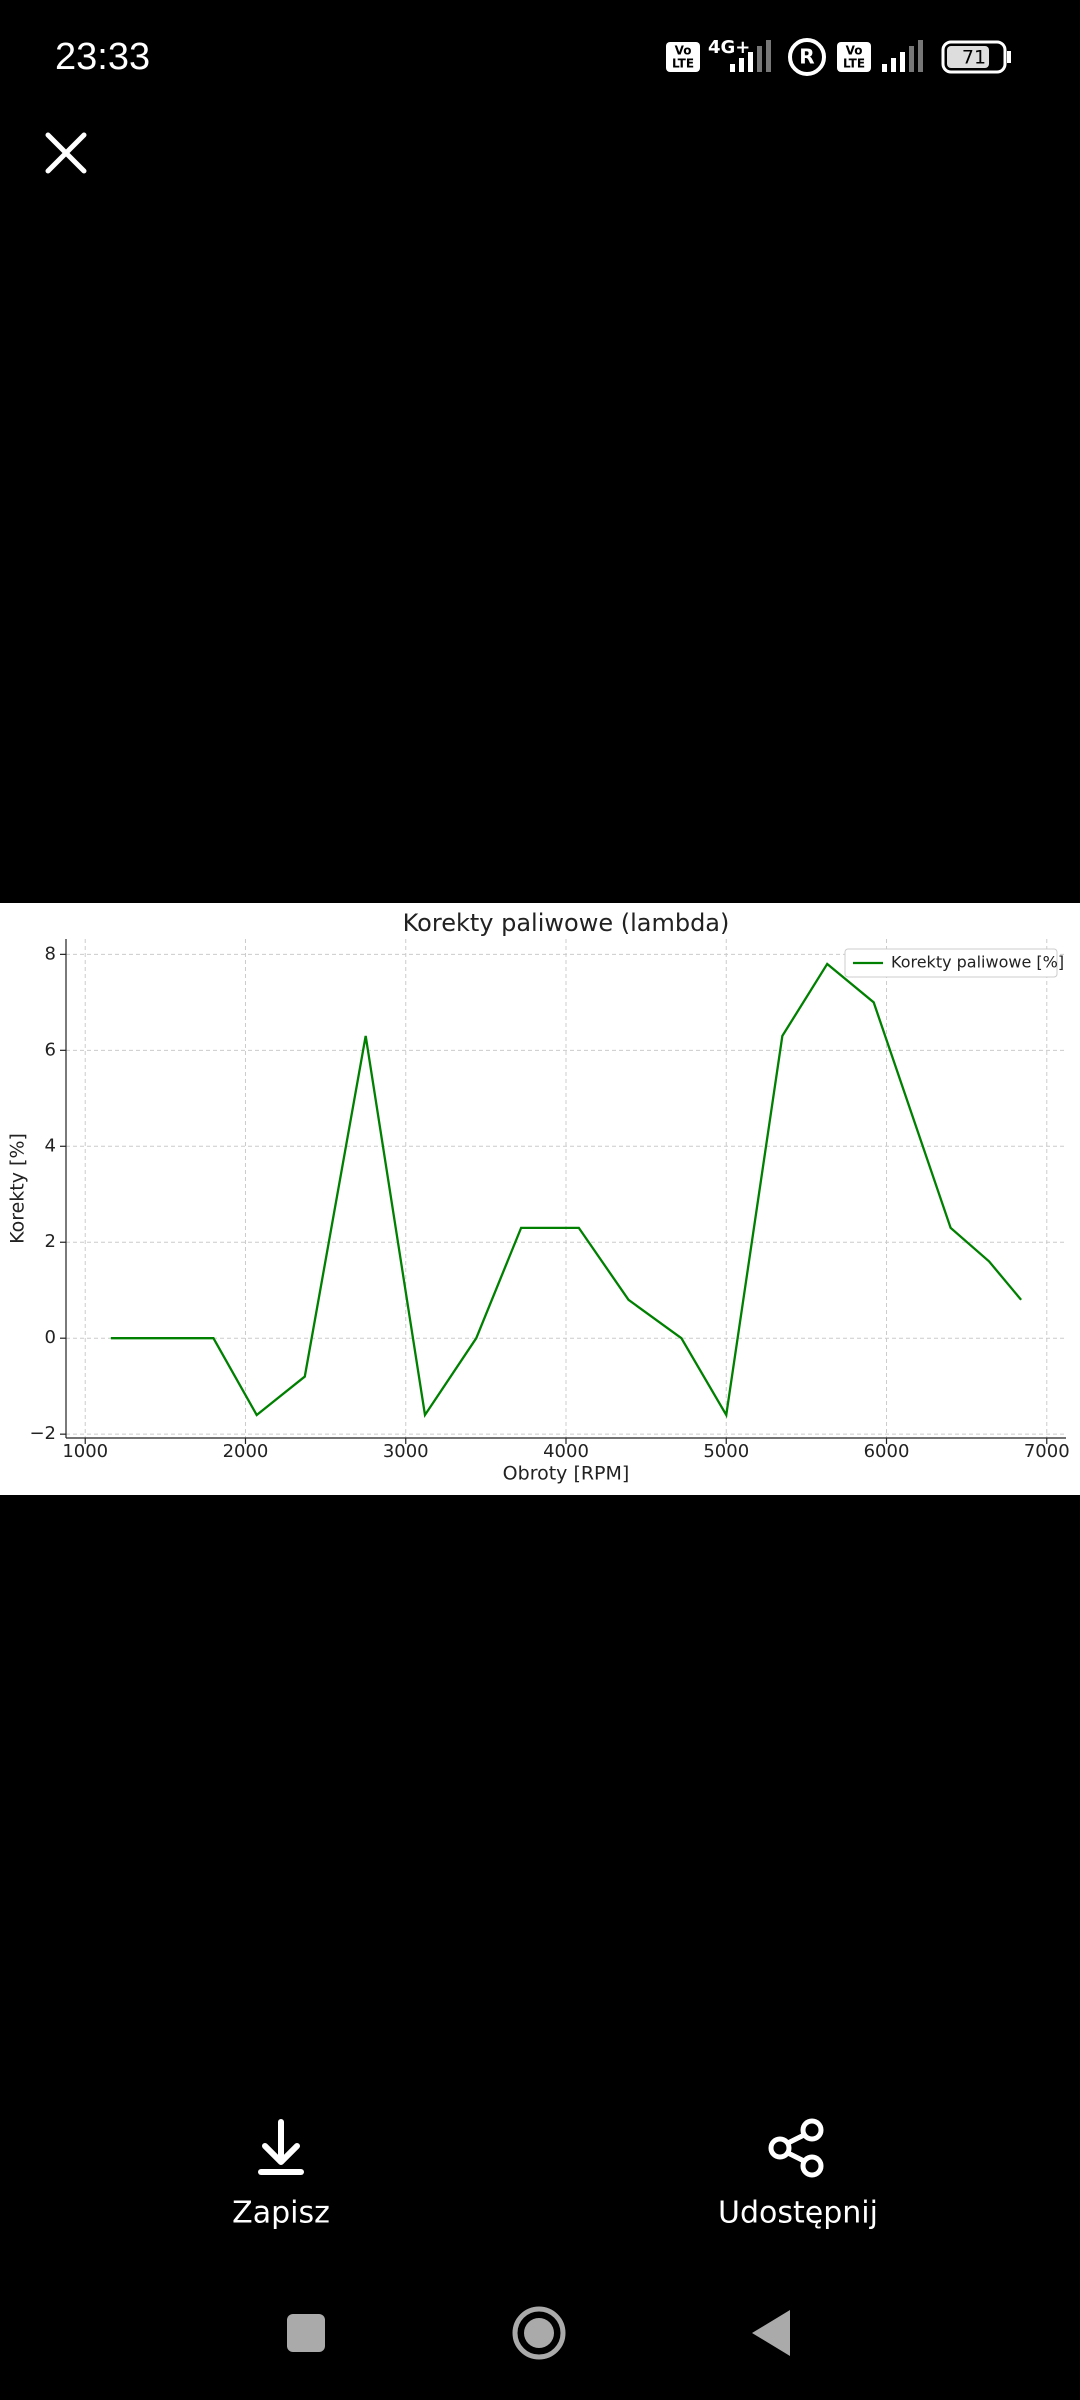  Describe the element at coordinates (42, 1433) in the screenshot. I see `y-tick-label: −2` at that location.